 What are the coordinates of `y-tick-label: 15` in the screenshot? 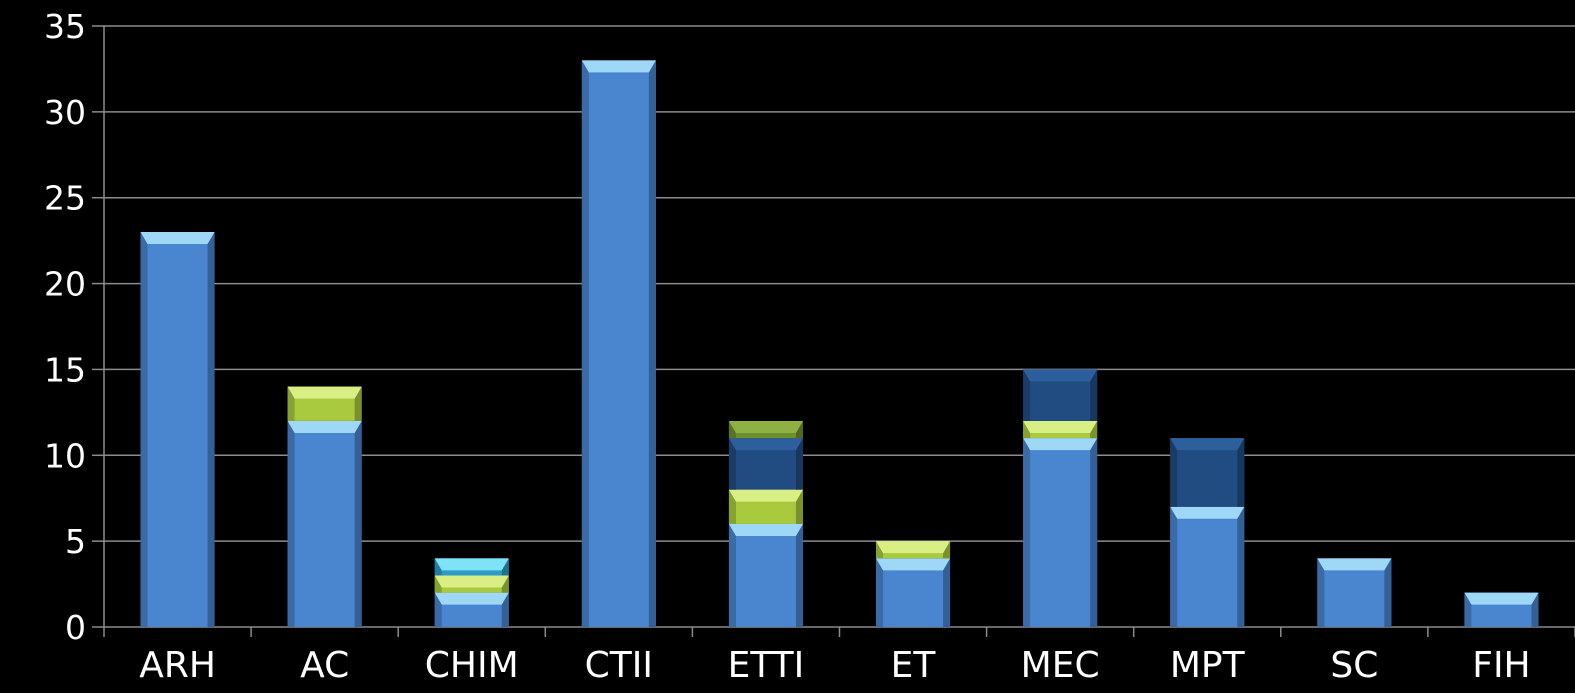 It's located at (65, 369).